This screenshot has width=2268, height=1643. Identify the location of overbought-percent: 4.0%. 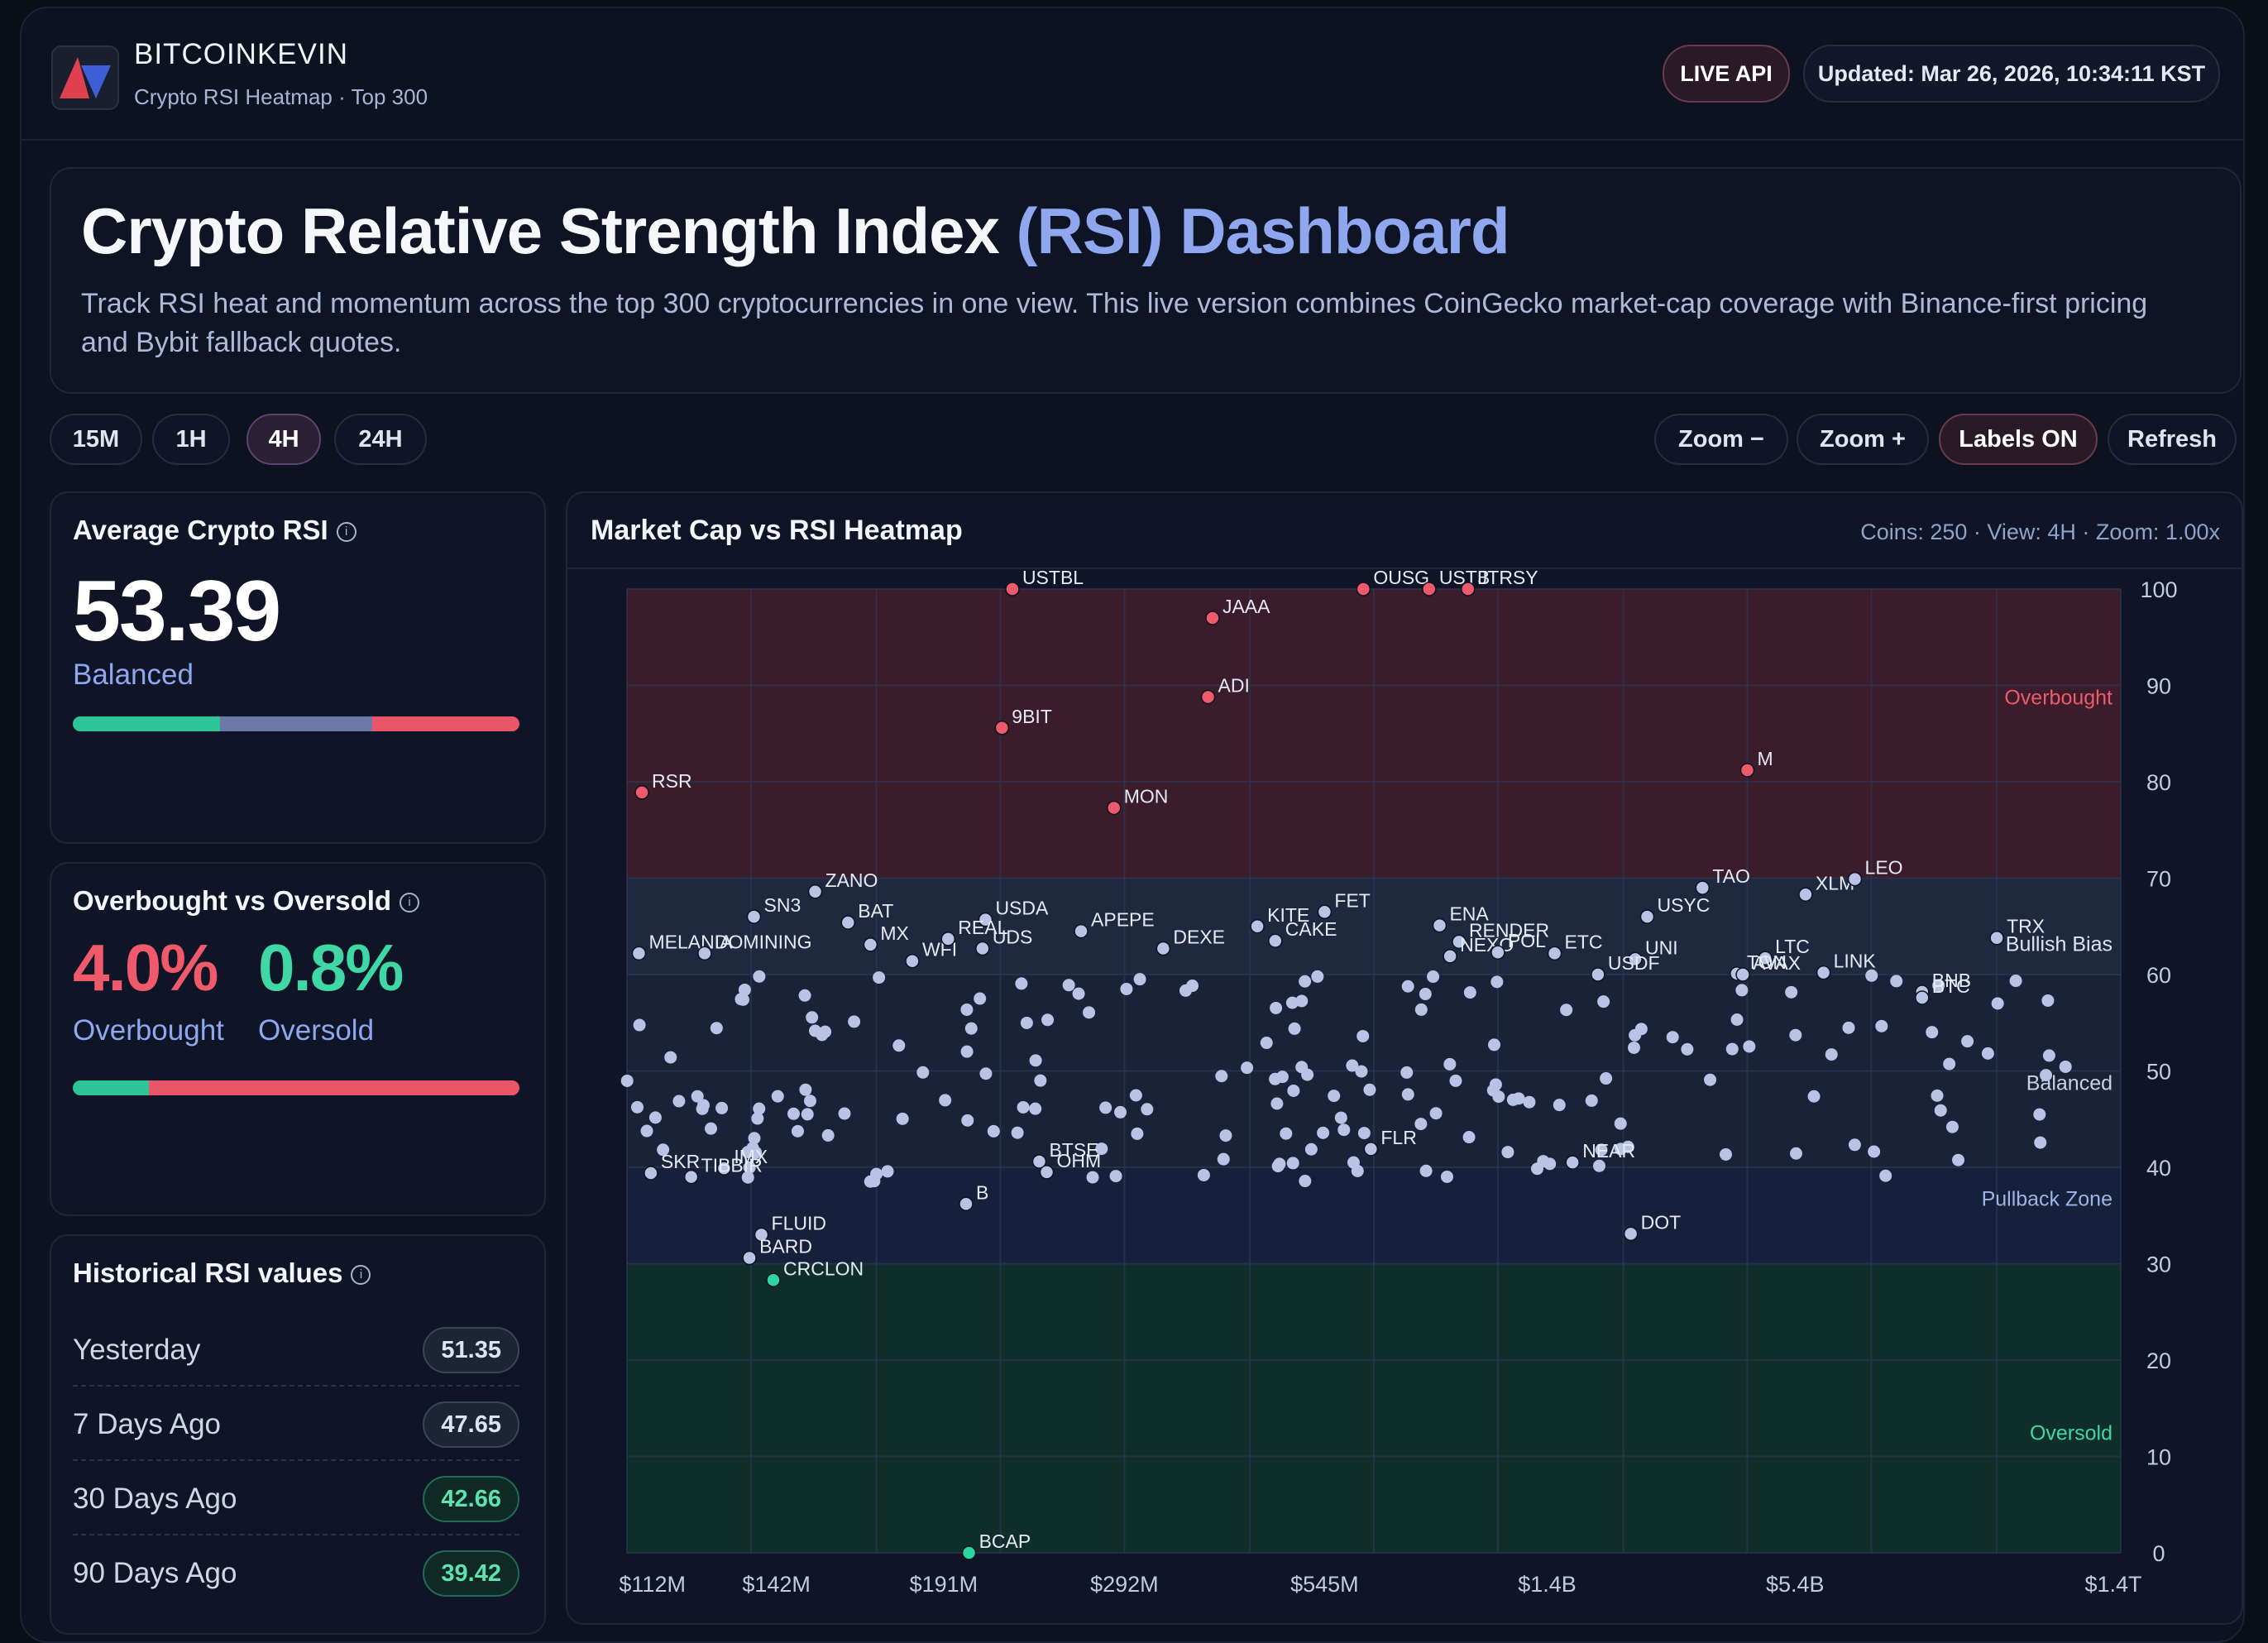
(145, 967).